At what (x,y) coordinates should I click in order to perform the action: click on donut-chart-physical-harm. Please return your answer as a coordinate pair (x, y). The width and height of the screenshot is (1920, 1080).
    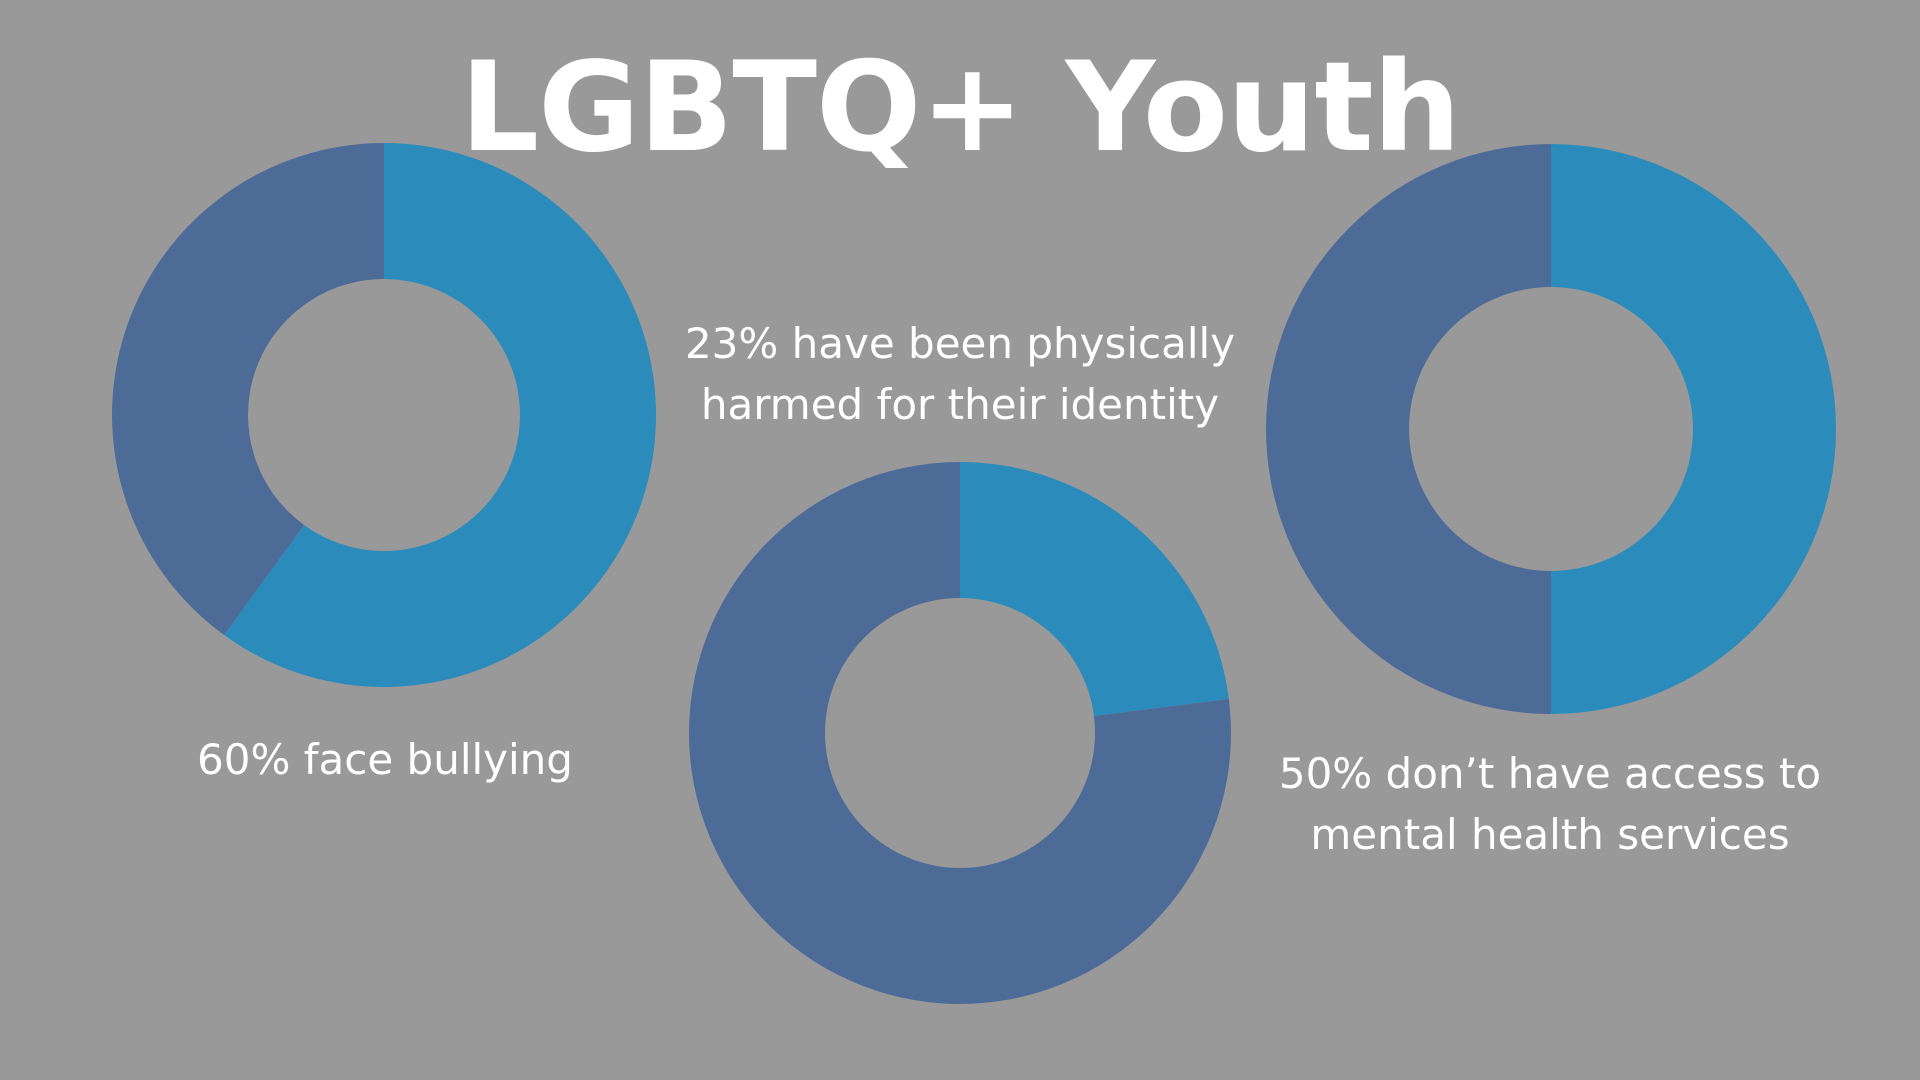
    Looking at the image, I should click on (960, 733).